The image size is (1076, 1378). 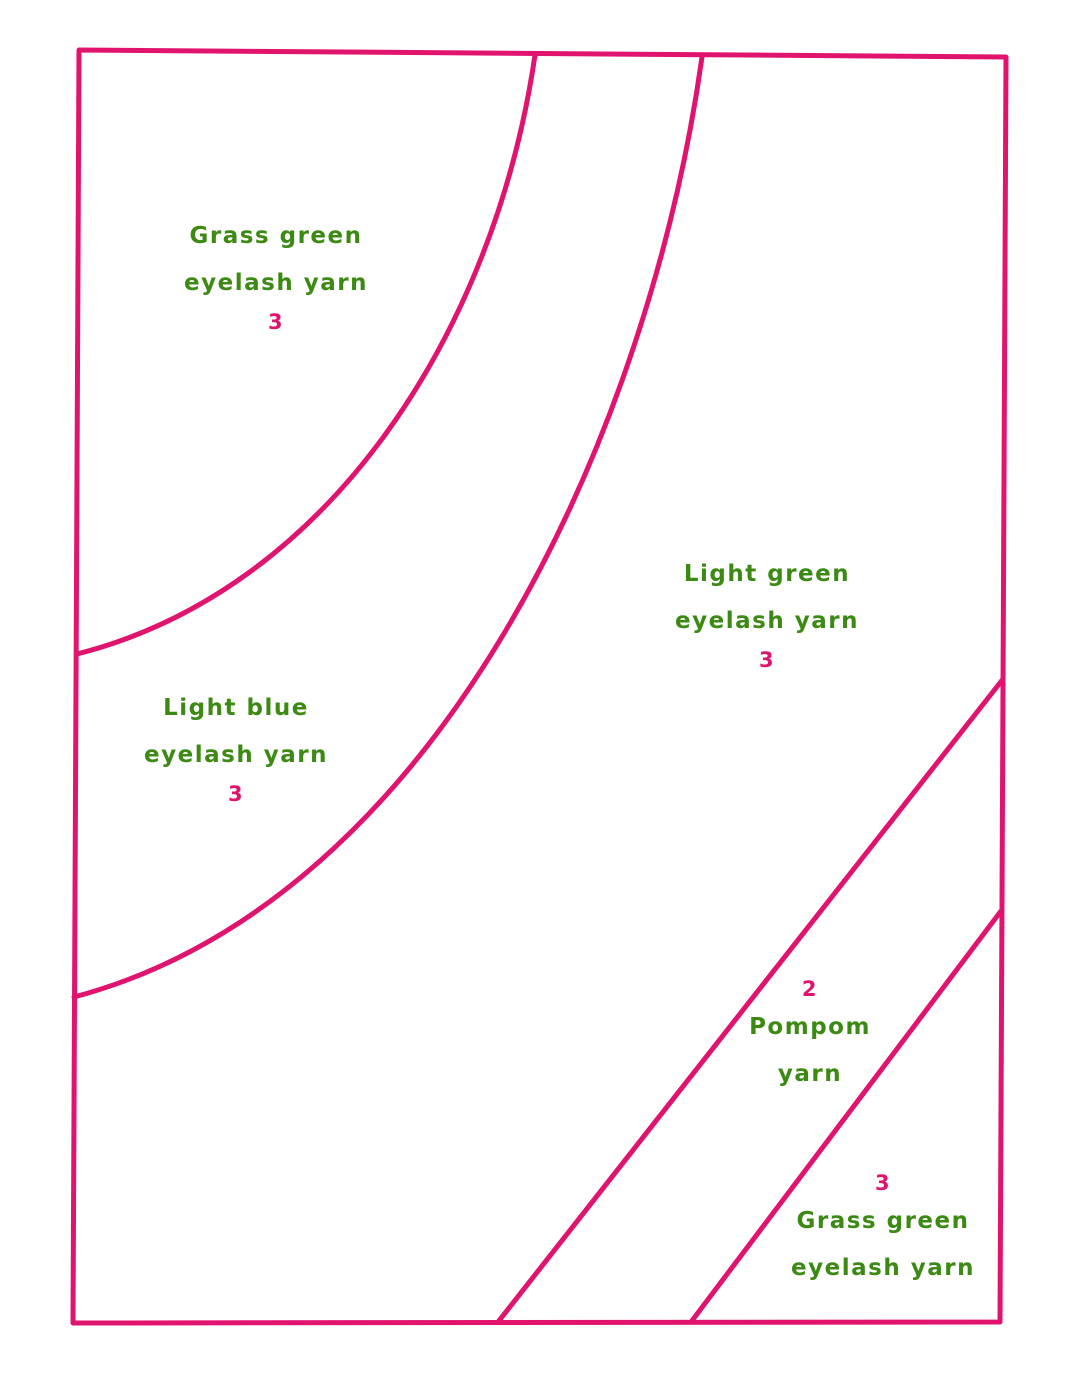 I want to click on label-bottom-band-region: 2 Pompom yarn, so click(x=810, y=1036).